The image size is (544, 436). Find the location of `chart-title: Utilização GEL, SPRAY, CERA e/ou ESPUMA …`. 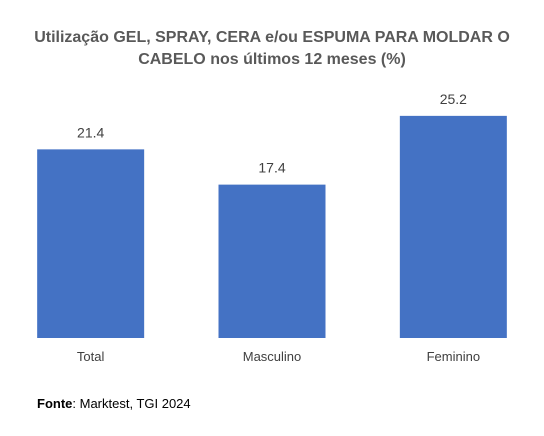

chart-title: Utilização GEL, SPRAY, CERA e/ou ESPUMA … is located at coordinates (272, 49).